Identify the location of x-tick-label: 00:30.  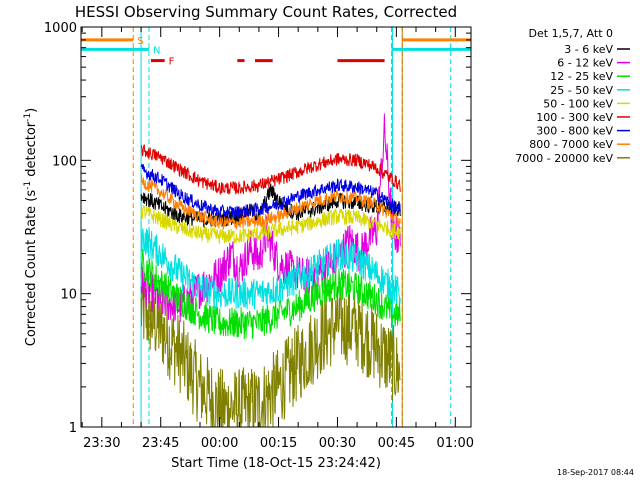
(337, 443).